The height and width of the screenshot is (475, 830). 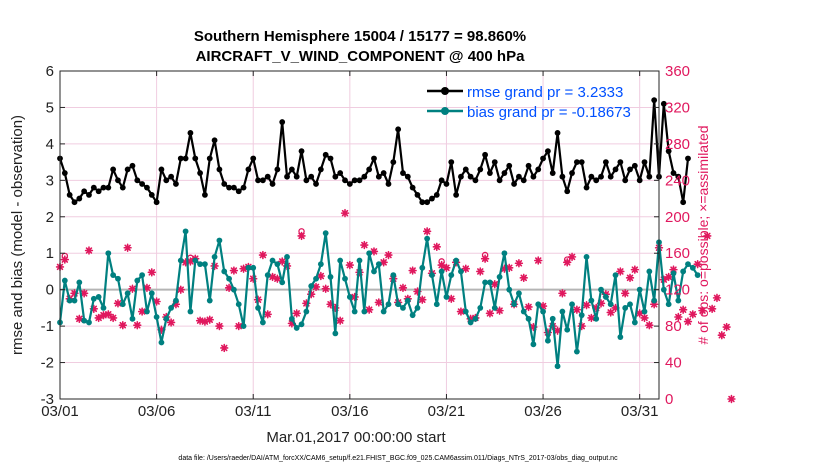 What do you see at coordinates (47, 399) in the screenshot?
I see `y-tick-label-left: -3` at bounding box center [47, 399].